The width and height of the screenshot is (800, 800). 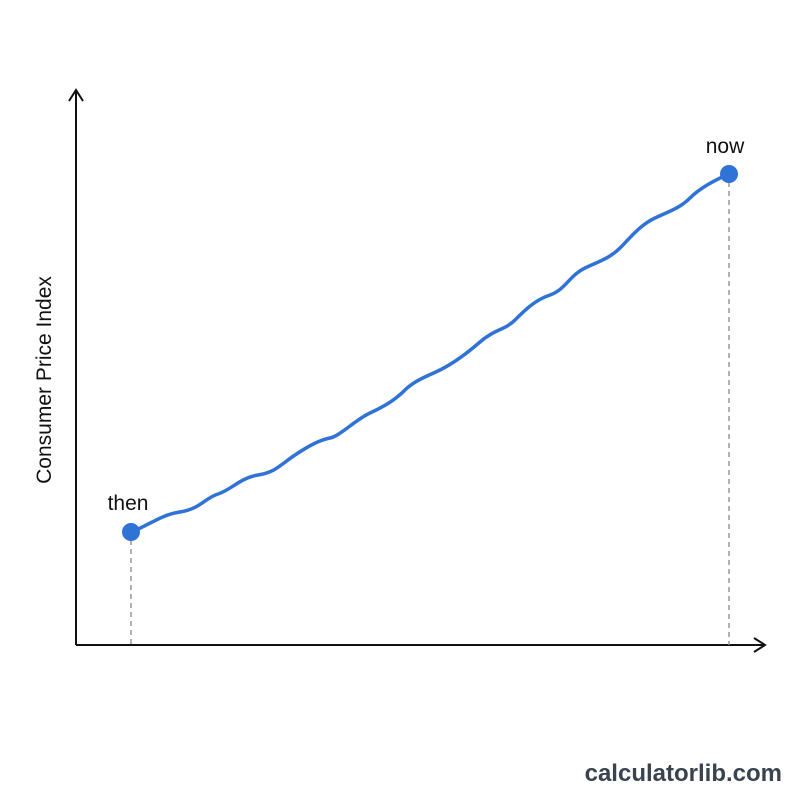 What do you see at coordinates (76, 95) in the screenshot?
I see `y-axis-arrow` at bounding box center [76, 95].